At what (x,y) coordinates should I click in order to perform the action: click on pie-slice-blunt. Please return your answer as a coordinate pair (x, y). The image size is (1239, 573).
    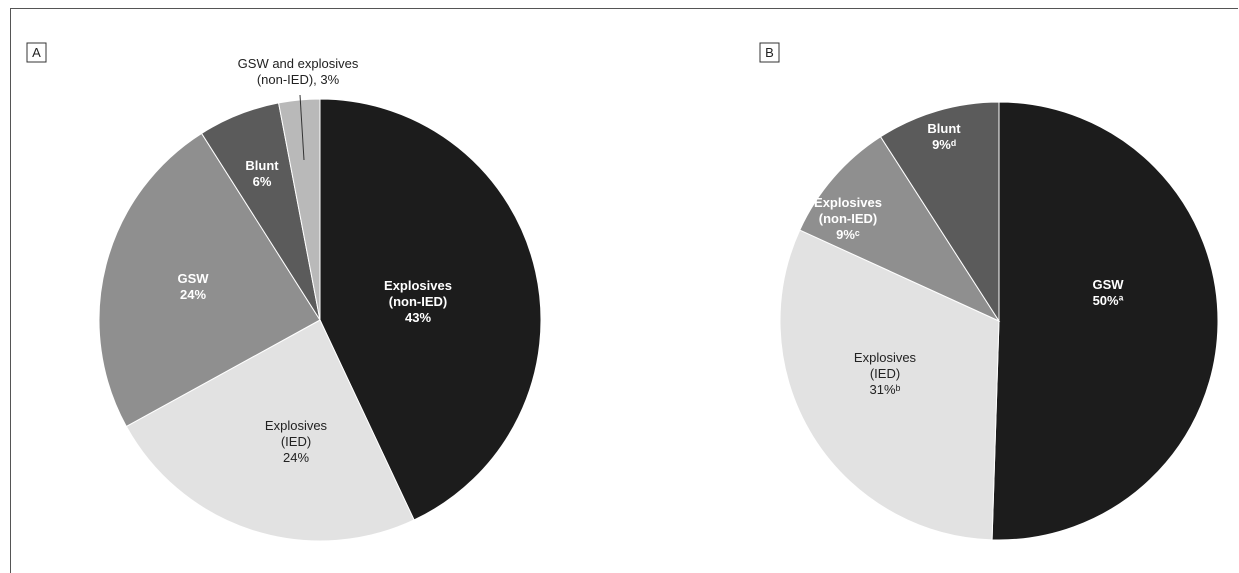
    Looking at the image, I should click on (939, 212).